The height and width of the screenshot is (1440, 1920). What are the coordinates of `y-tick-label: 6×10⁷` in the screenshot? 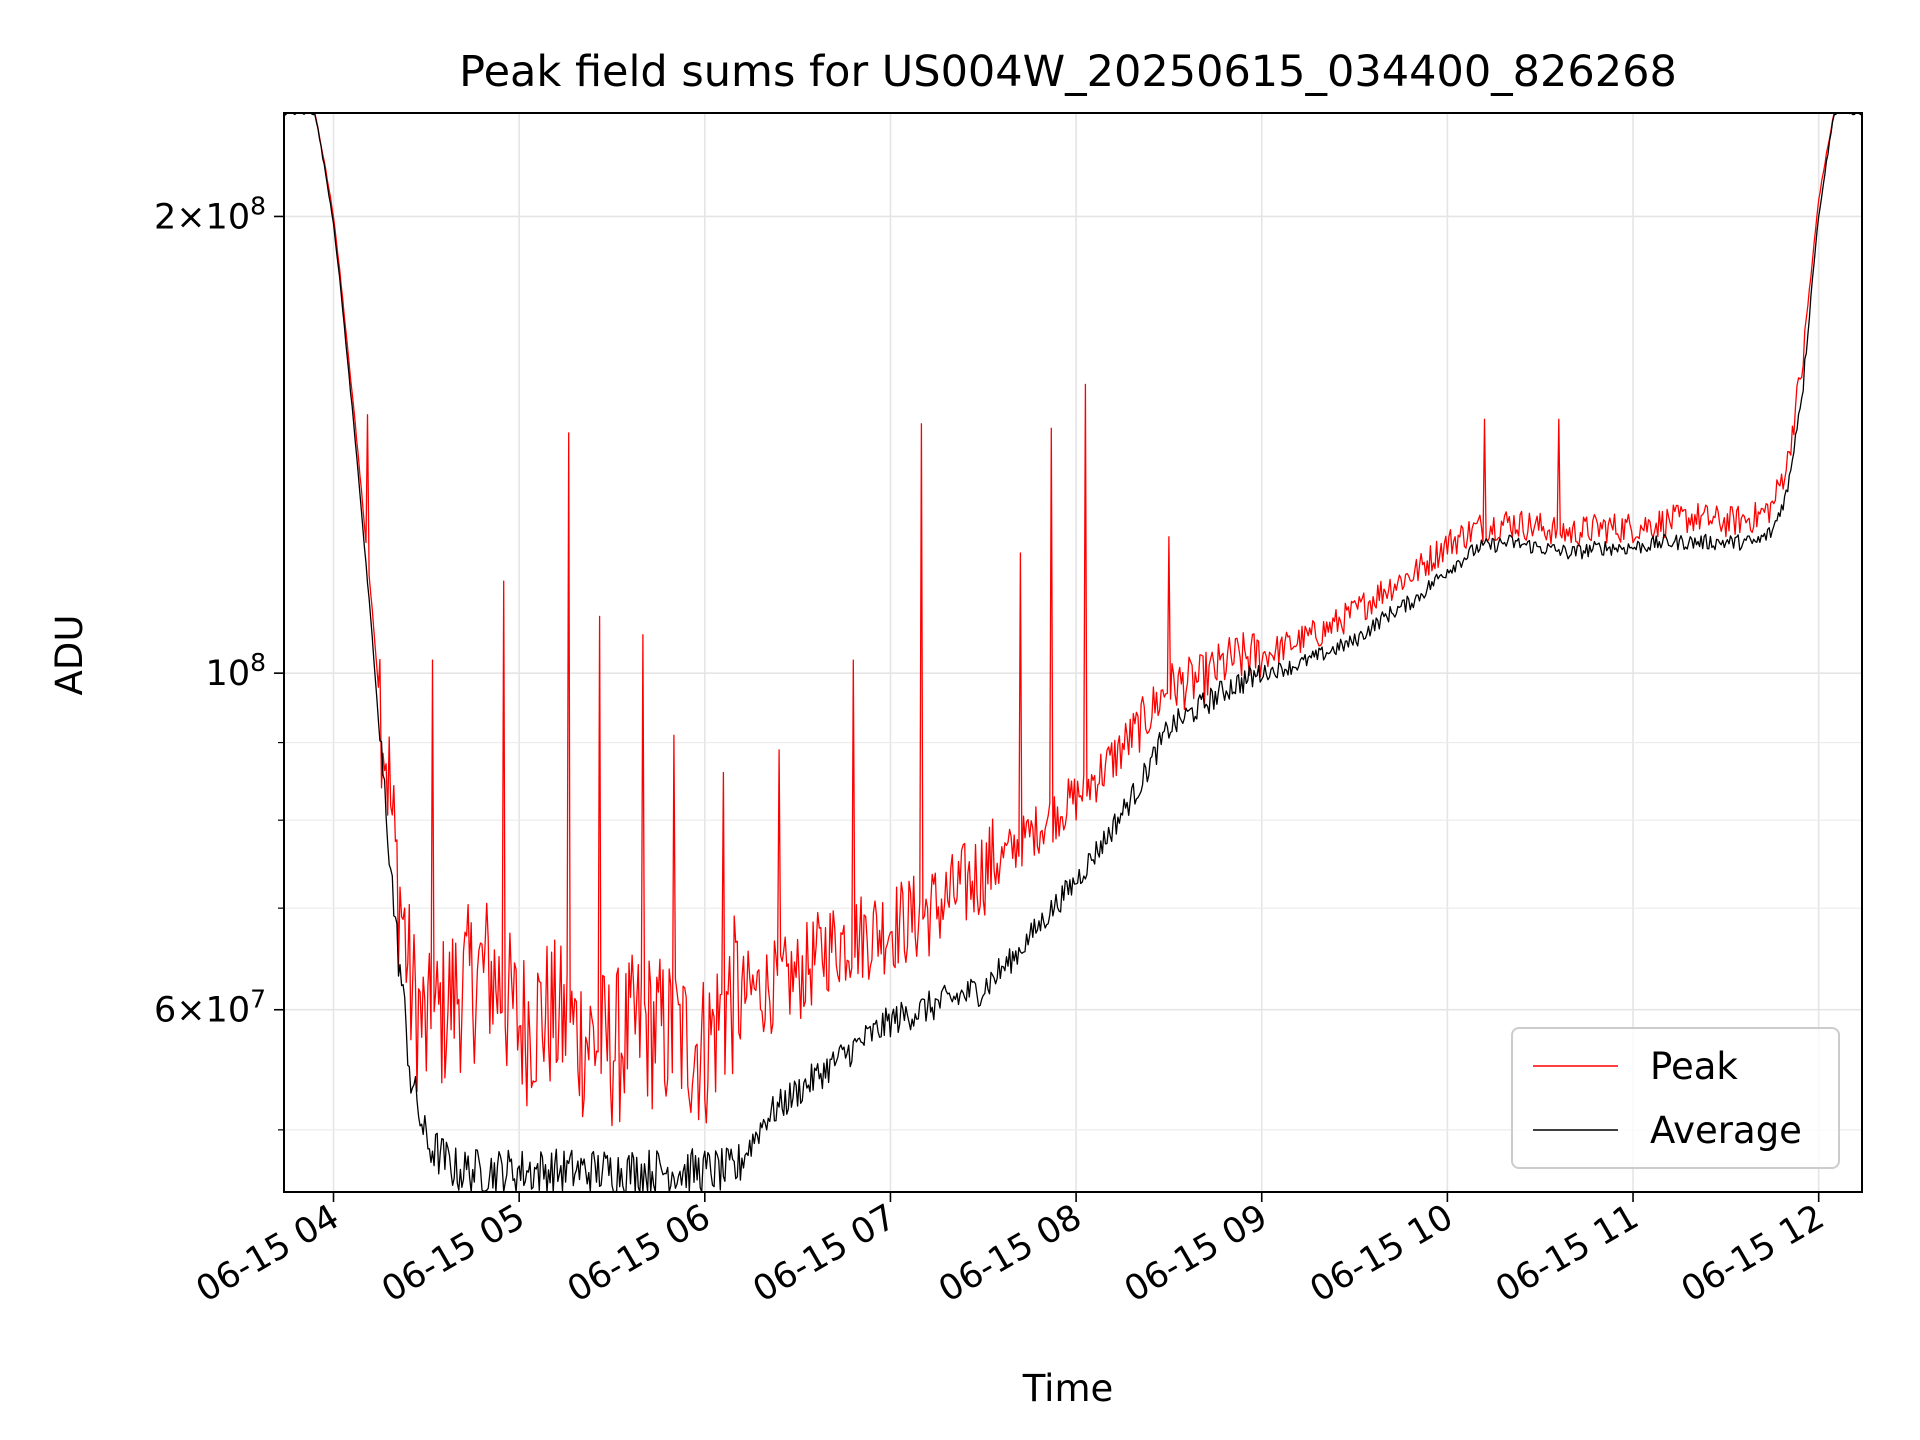 It's located at (210, 1008).